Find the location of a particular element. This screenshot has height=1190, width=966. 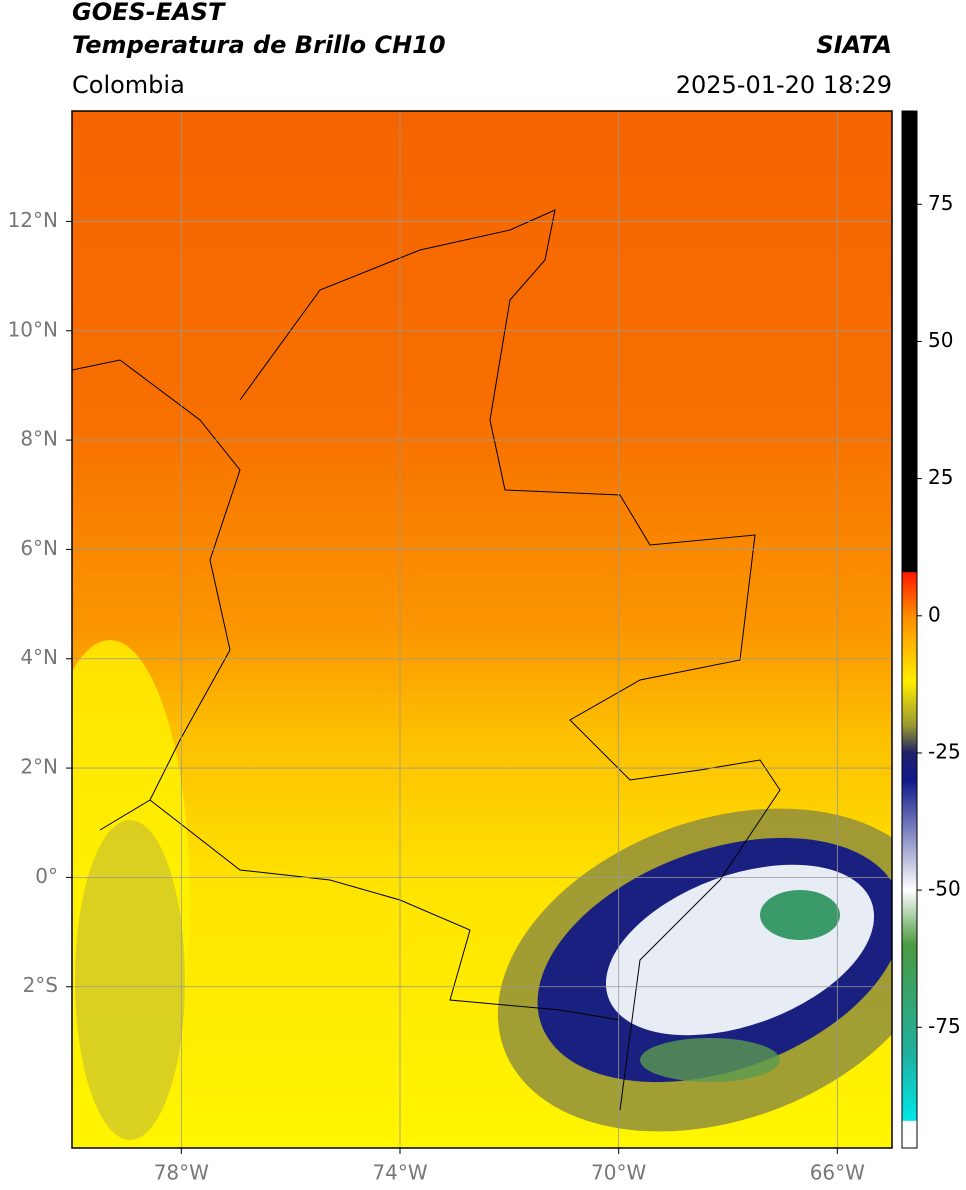

datetime: 2025-01-20 18:29 is located at coordinates (784, 85).